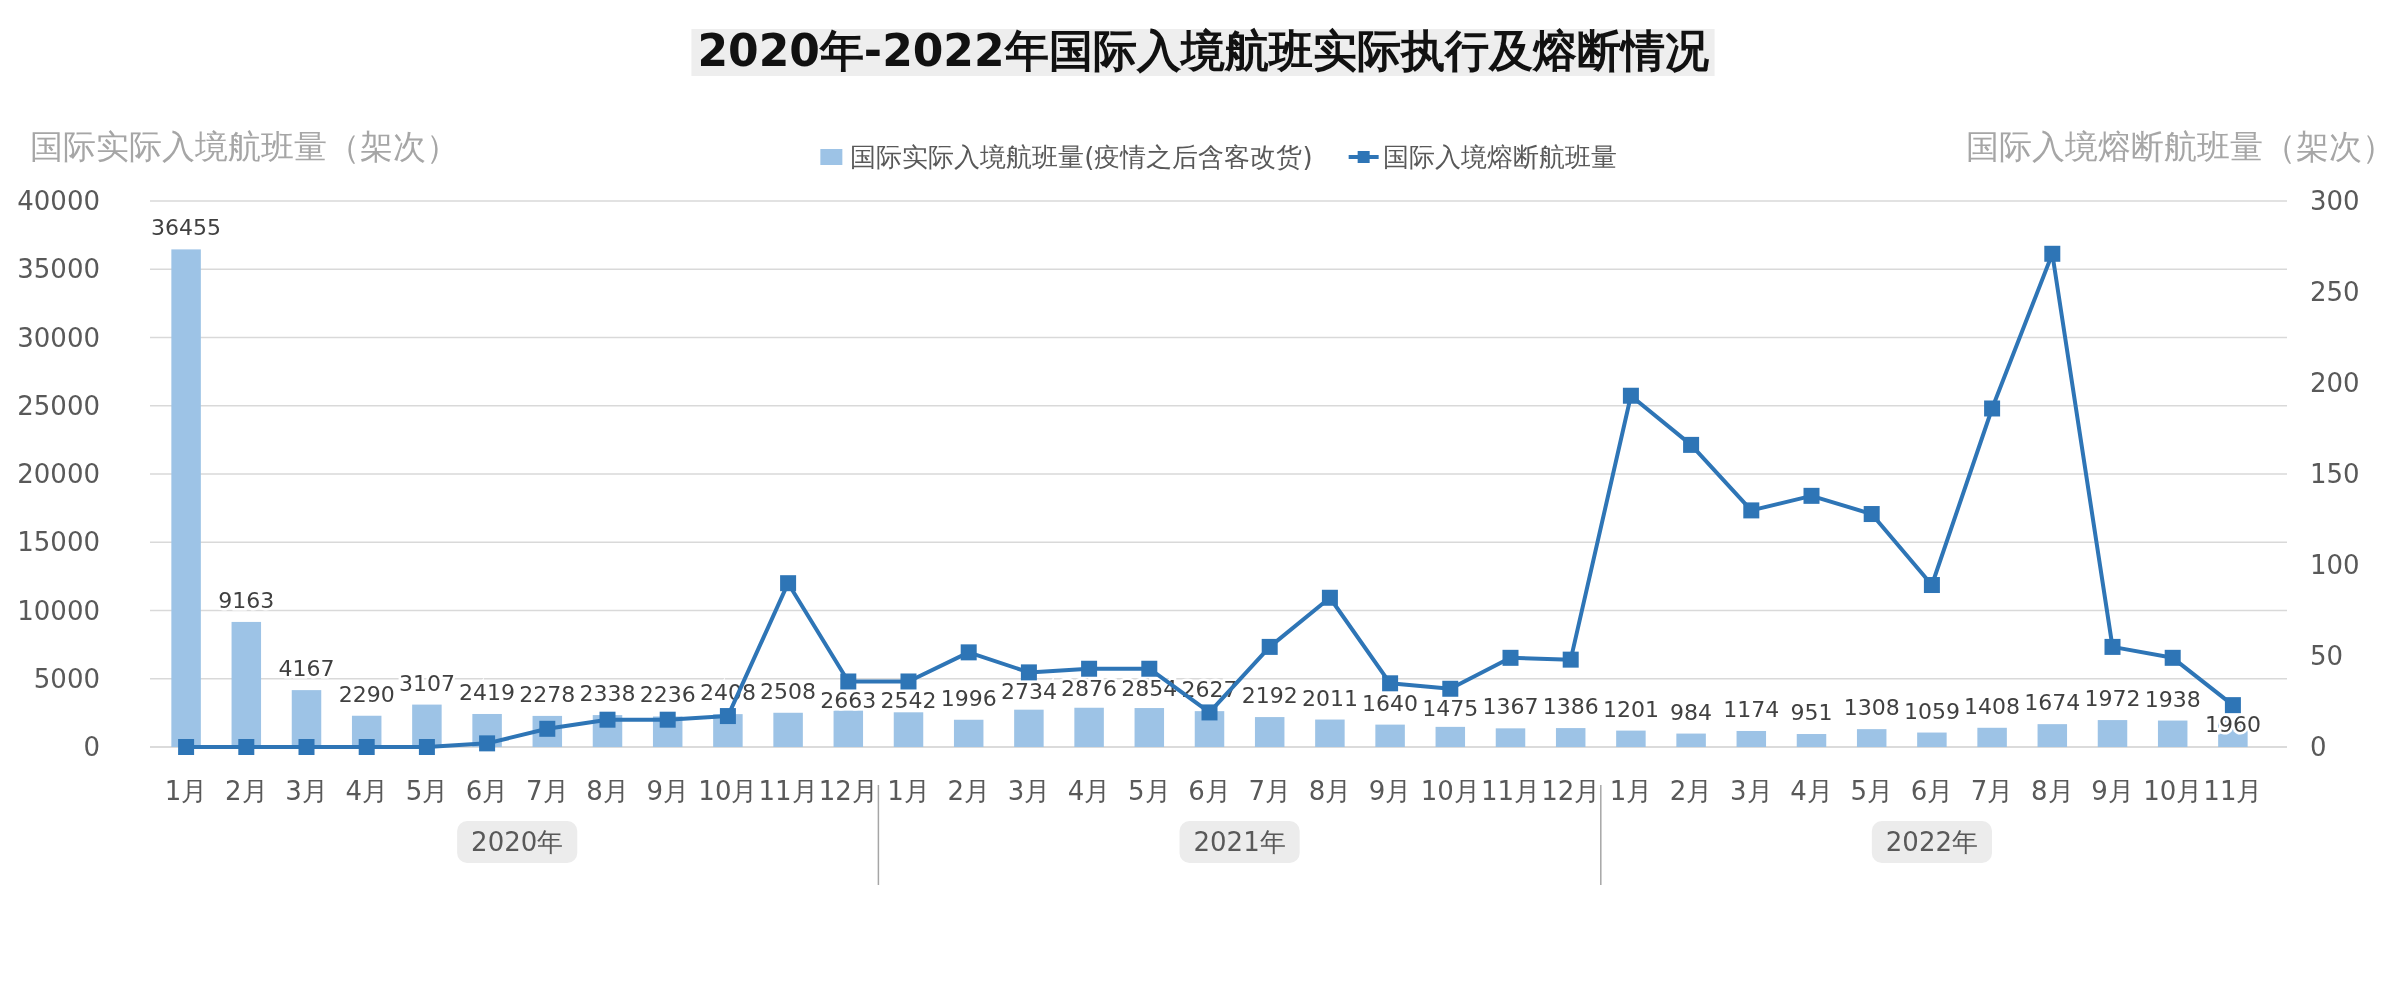 This screenshot has width=2407, height=995. What do you see at coordinates (2335, 201) in the screenshot?
I see `y2-tick-label: 300` at bounding box center [2335, 201].